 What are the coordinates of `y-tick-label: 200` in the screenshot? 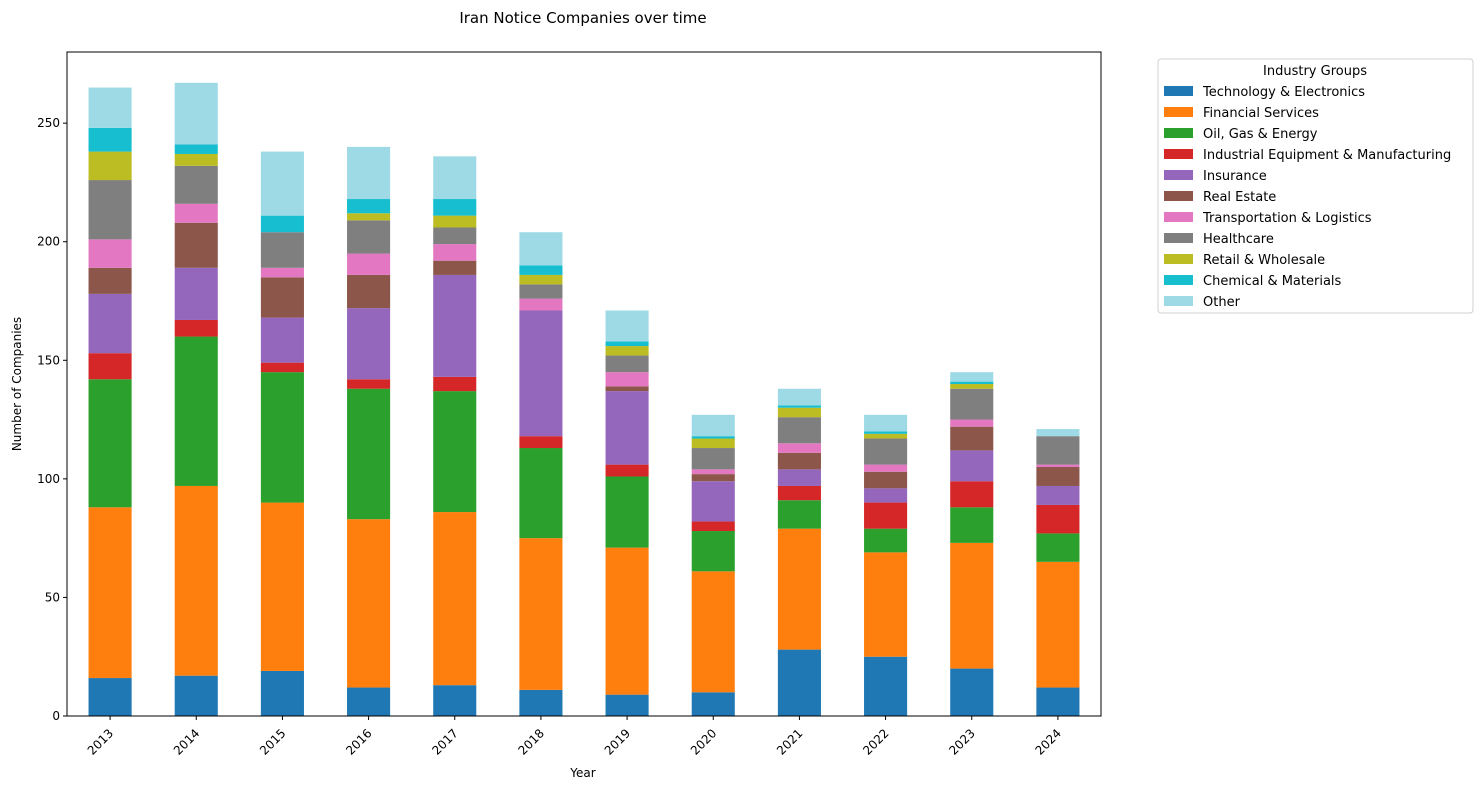 It's located at (48, 242).